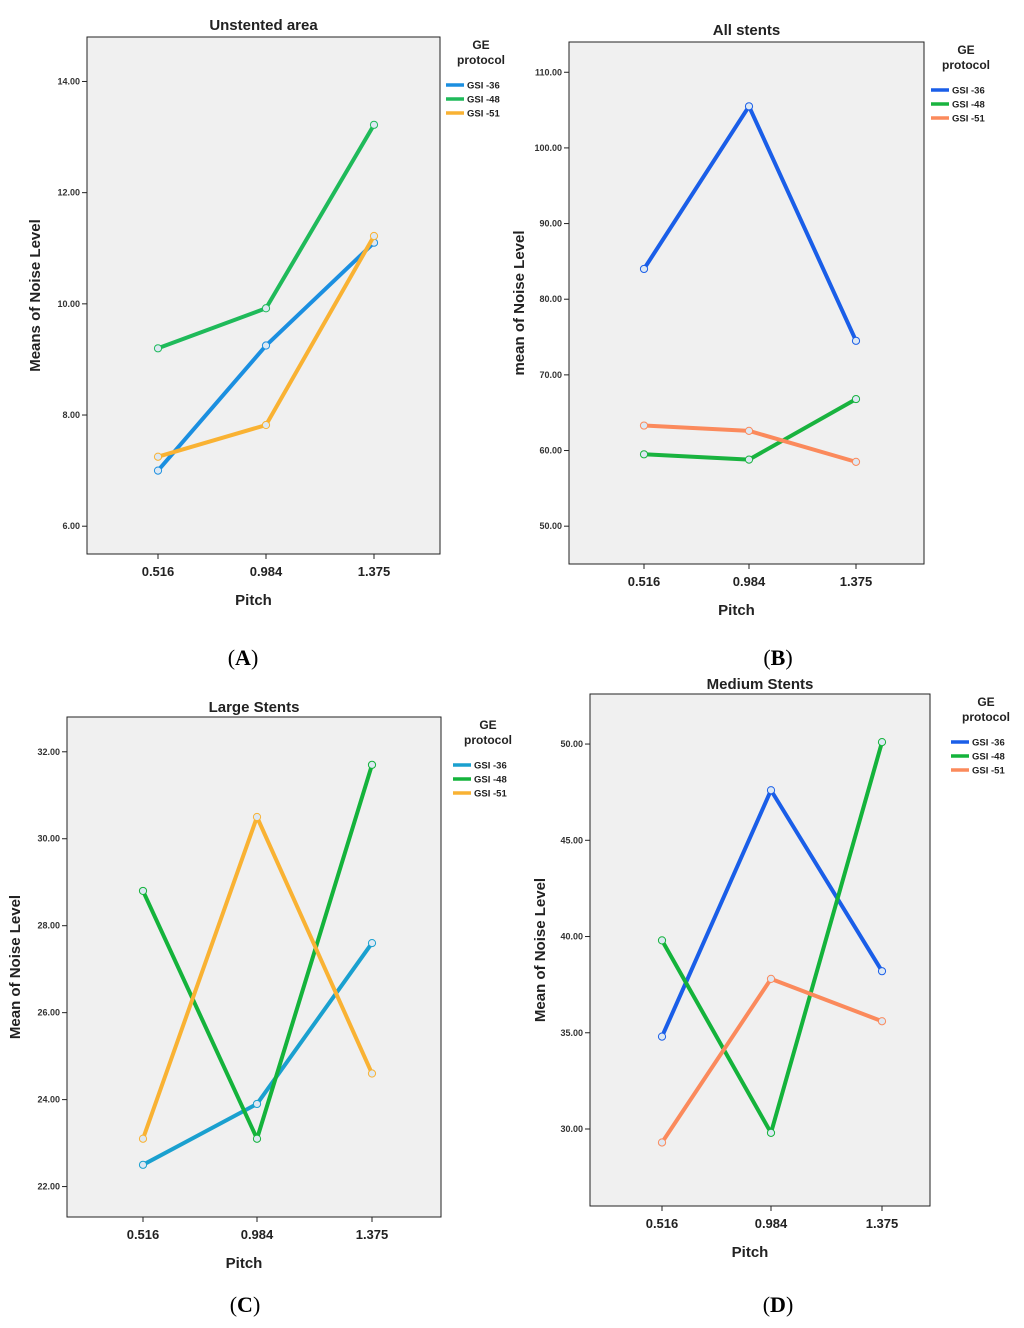 The image size is (1024, 1328). I want to click on panel-label-a: (A), so click(243, 657).